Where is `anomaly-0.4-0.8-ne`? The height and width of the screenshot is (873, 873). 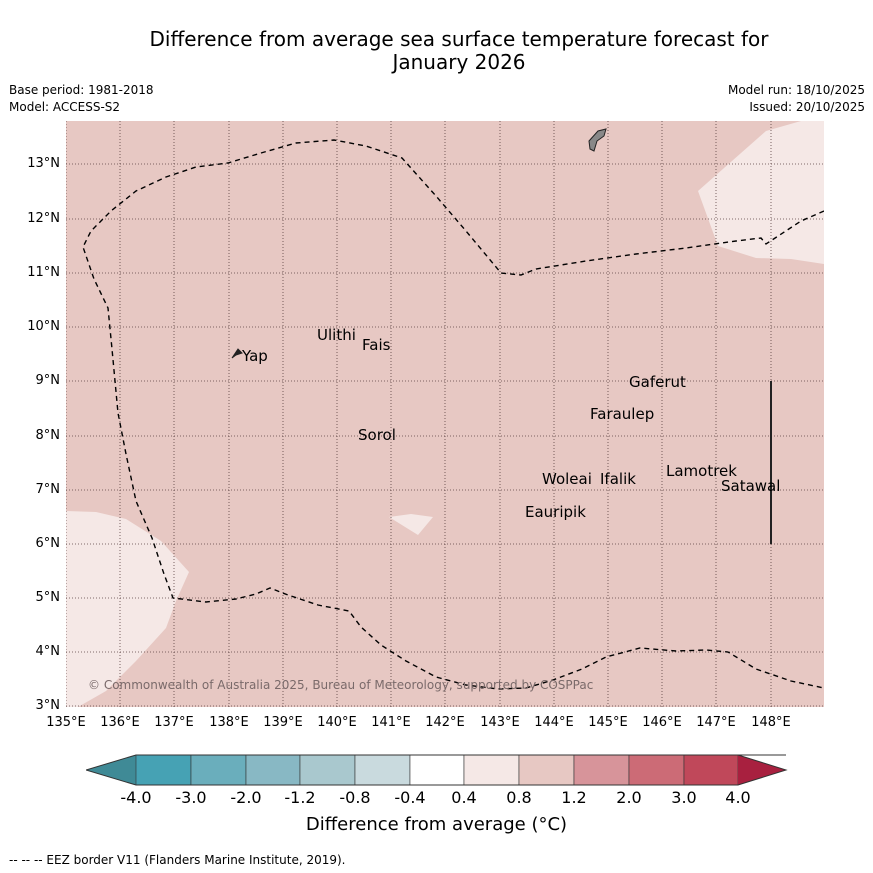
anomaly-0.4-0.8-ne is located at coordinates (761, 192).